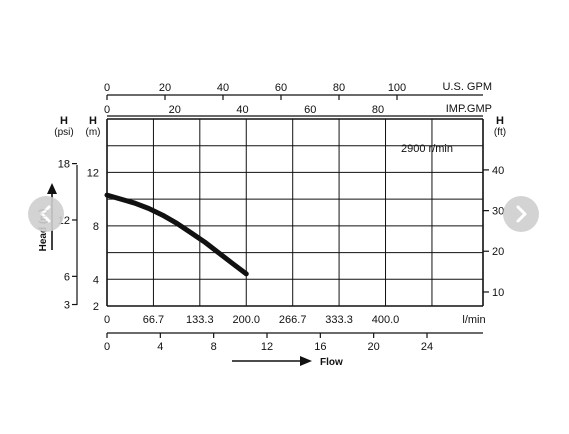 This screenshot has height=434, width=569. Describe the element at coordinates (473, 320) in the screenshot. I see `flow-lmin-unit: l/min` at that location.